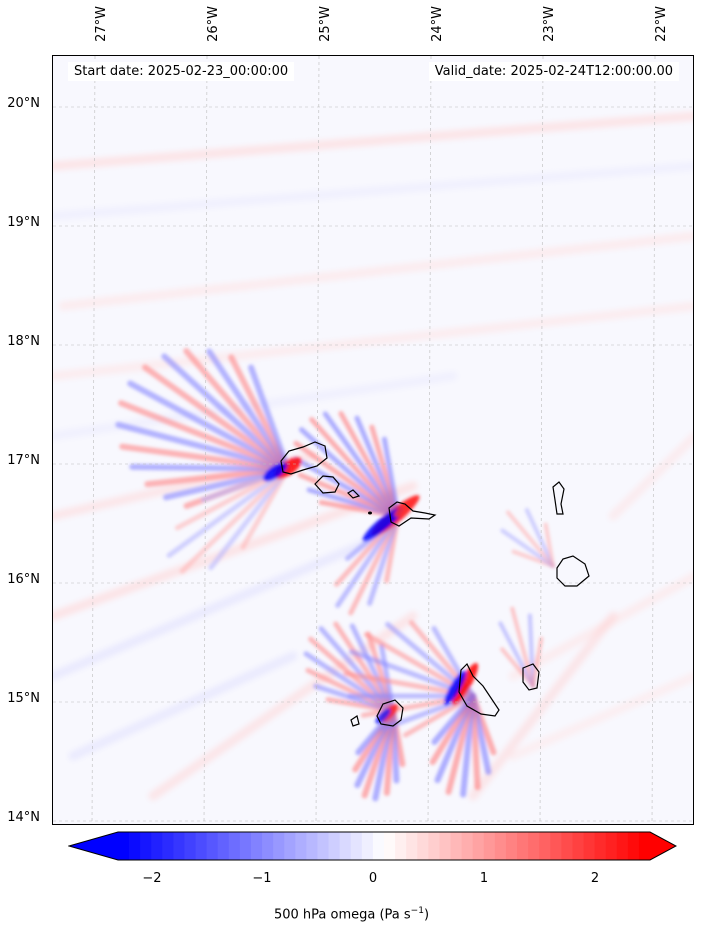 This screenshot has width=703, height=936. I want to click on lat-label: 19°N, so click(23, 222).